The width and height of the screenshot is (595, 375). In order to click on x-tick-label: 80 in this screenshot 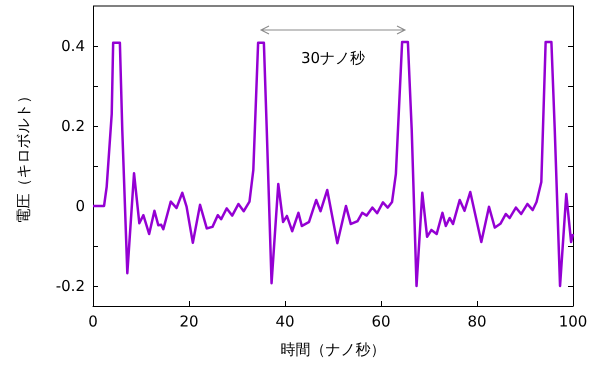, I will do `click(477, 321)`.